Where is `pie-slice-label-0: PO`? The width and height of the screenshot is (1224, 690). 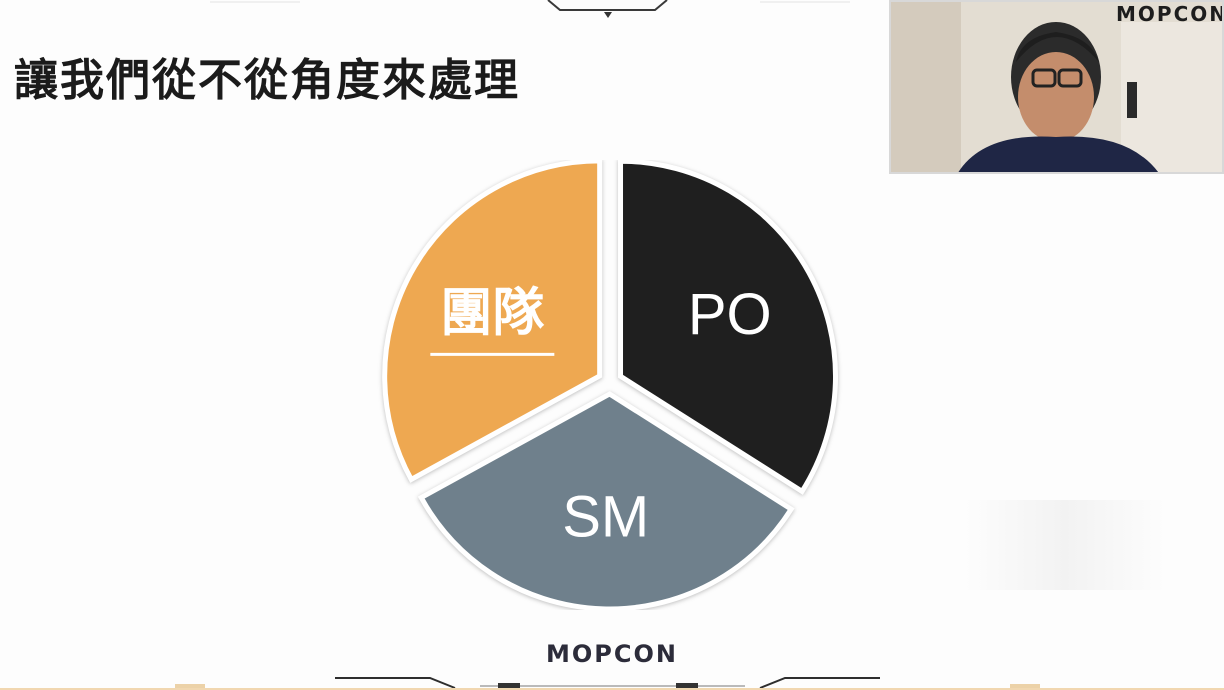 pie-slice-label-0: PO is located at coordinates (730, 314).